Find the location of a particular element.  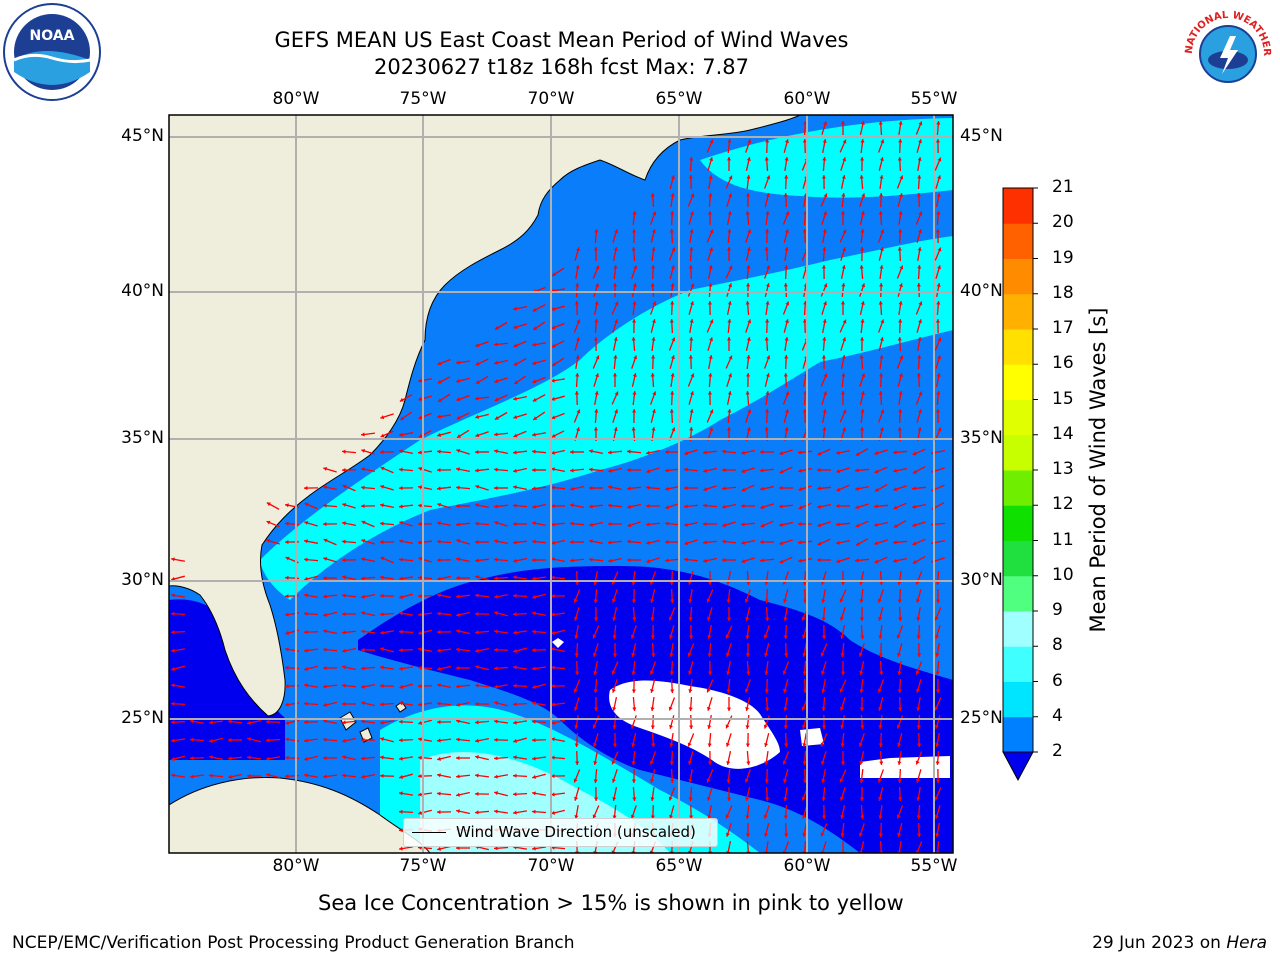

lat-tick-label-right: 45°N is located at coordinates (981, 136).